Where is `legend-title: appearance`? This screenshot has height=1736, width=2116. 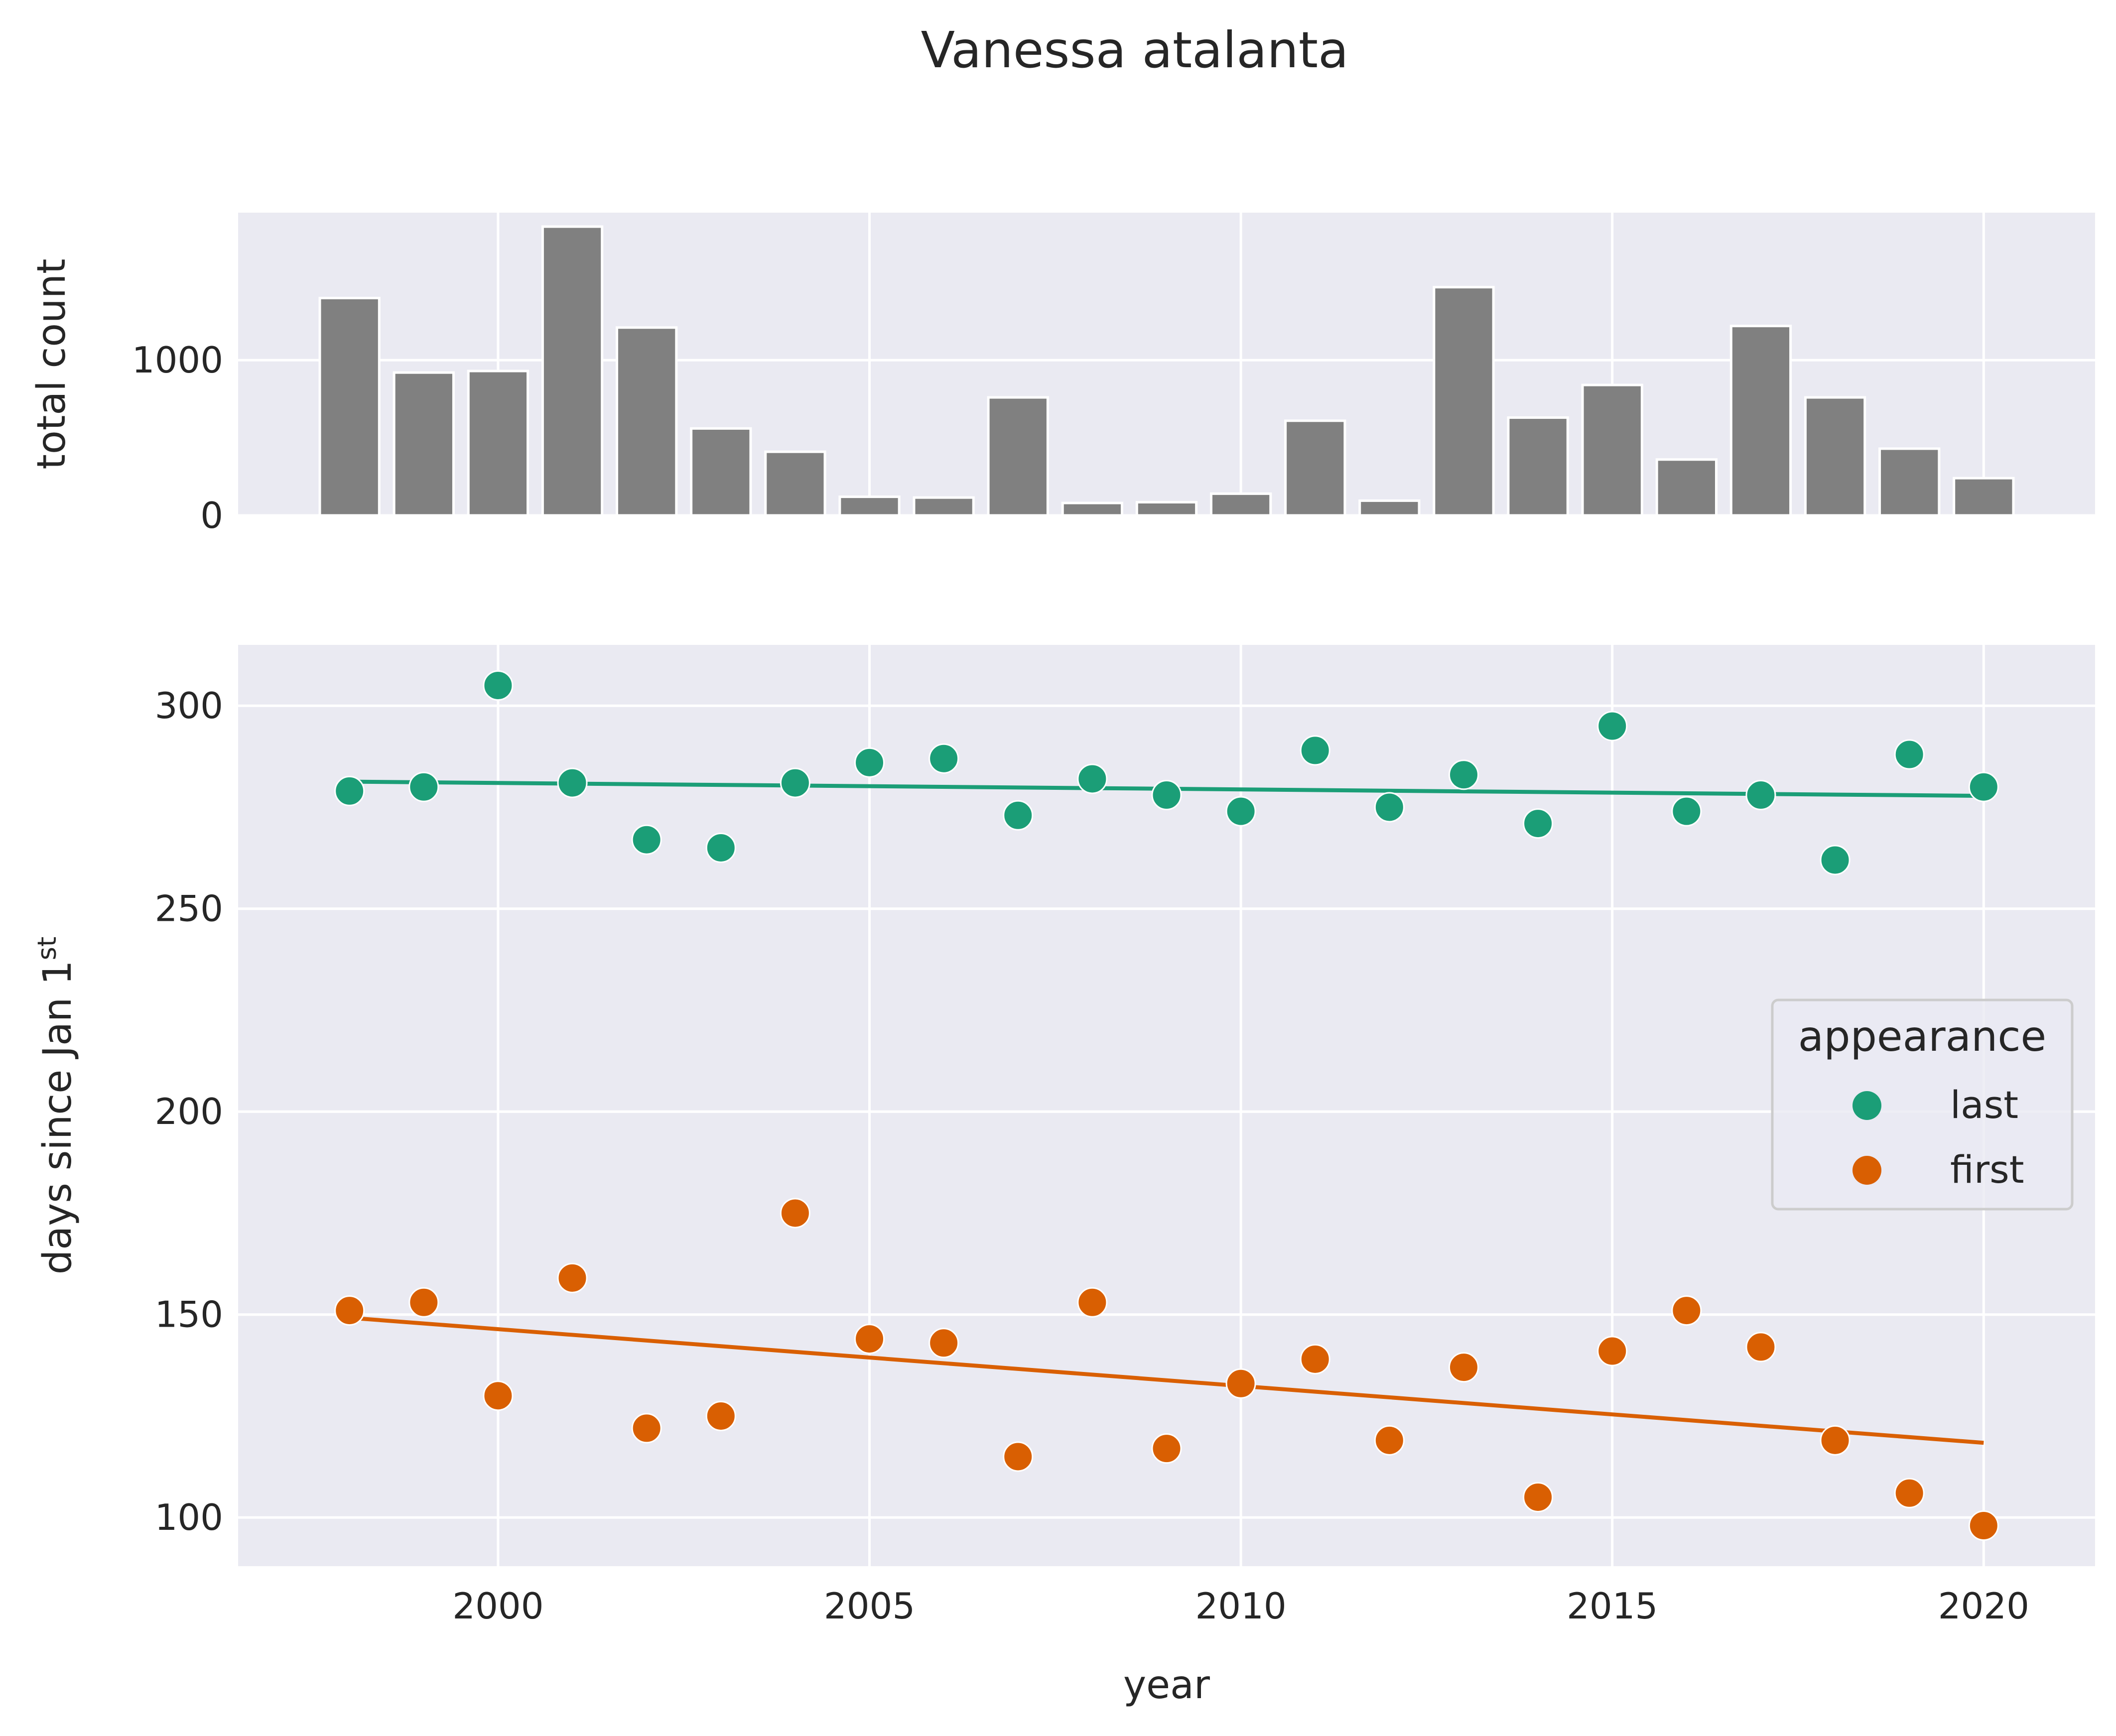 legend-title: appearance is located at coordinates (1922, 1036).